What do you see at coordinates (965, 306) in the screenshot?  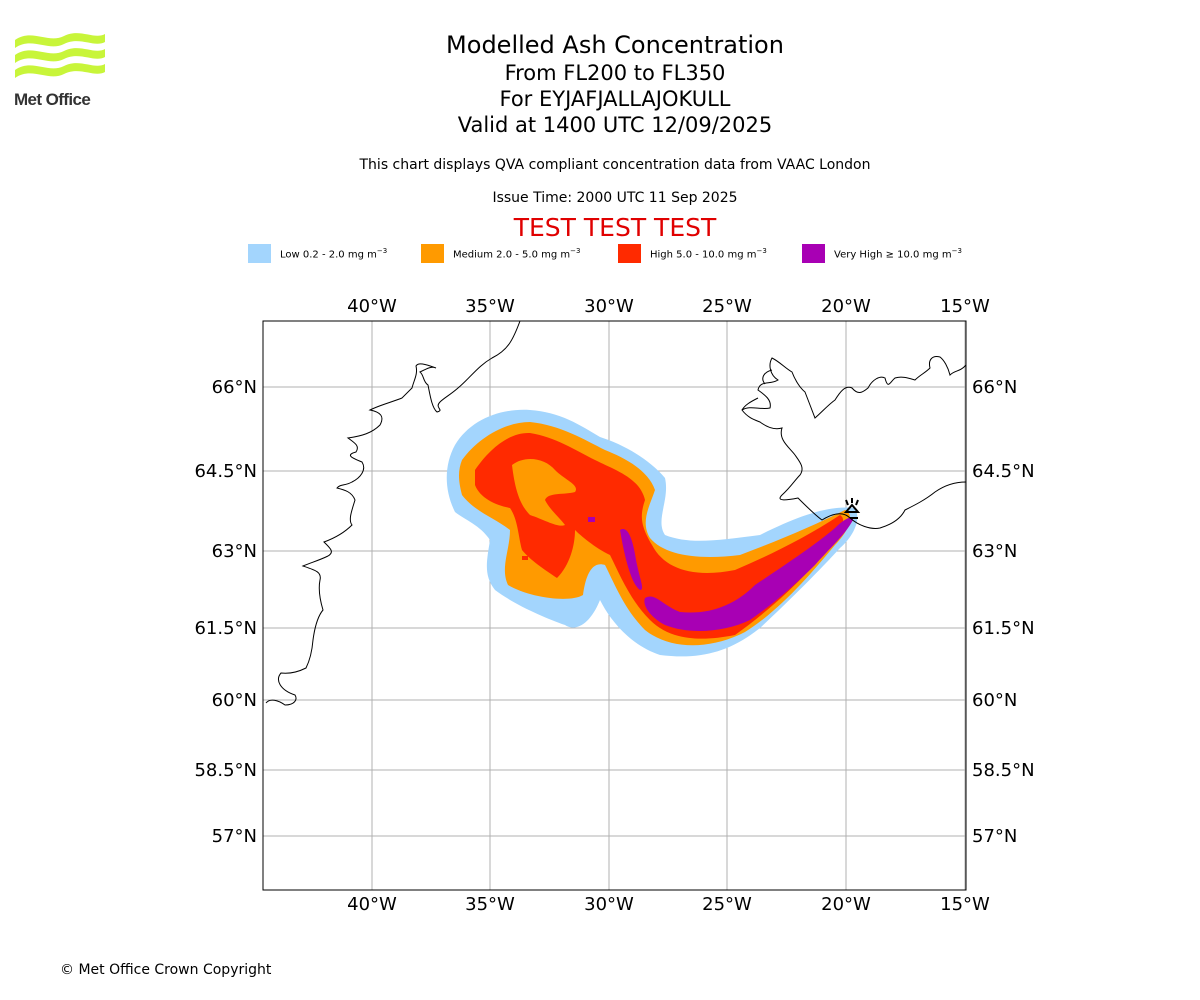 I see `lon-label-top: 15°W` at bounding box center [965, 306].